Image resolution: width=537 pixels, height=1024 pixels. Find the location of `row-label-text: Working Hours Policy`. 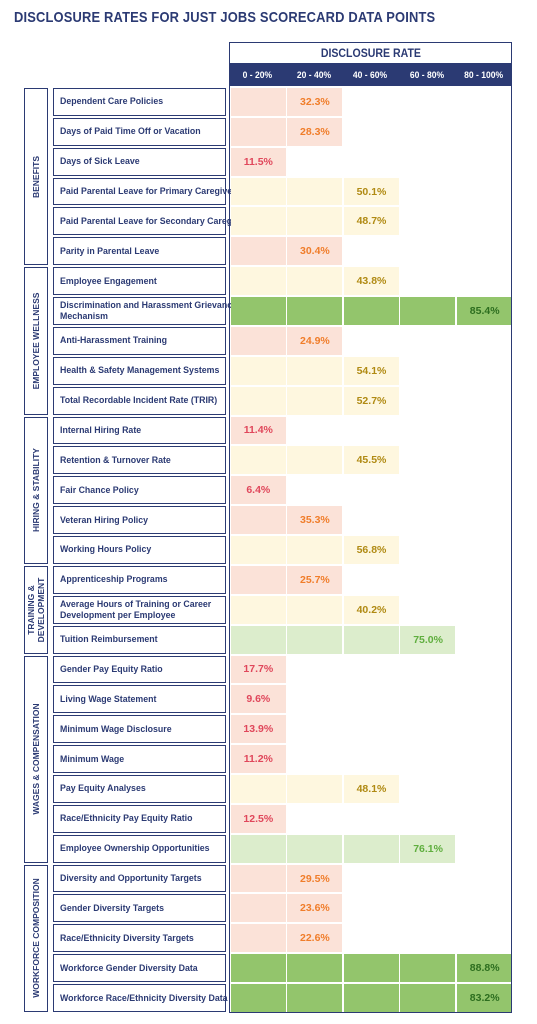

row-label-text: Working Hours Policy is located at coordinates (106, 549).